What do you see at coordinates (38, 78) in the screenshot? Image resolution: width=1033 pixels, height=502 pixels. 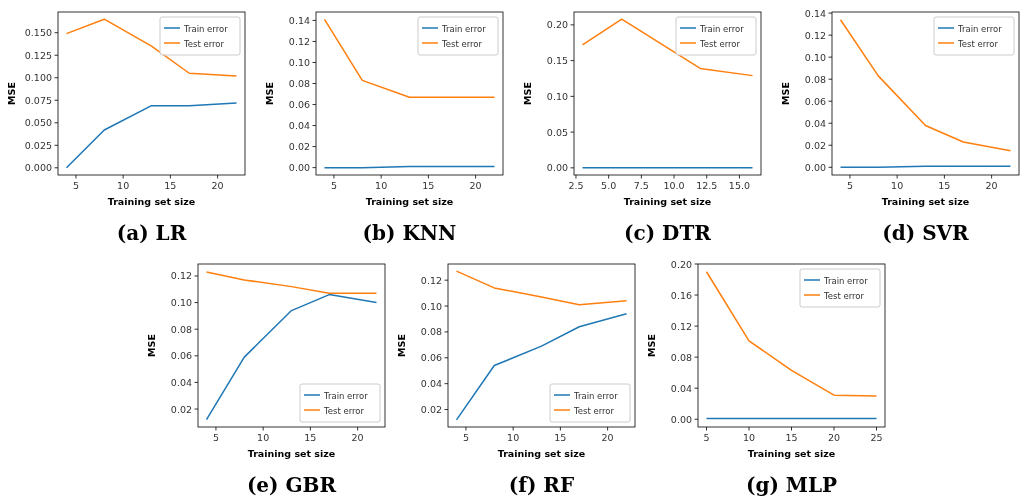 I see `y-tick-label: 0.100` at bounding box center [38, 78].